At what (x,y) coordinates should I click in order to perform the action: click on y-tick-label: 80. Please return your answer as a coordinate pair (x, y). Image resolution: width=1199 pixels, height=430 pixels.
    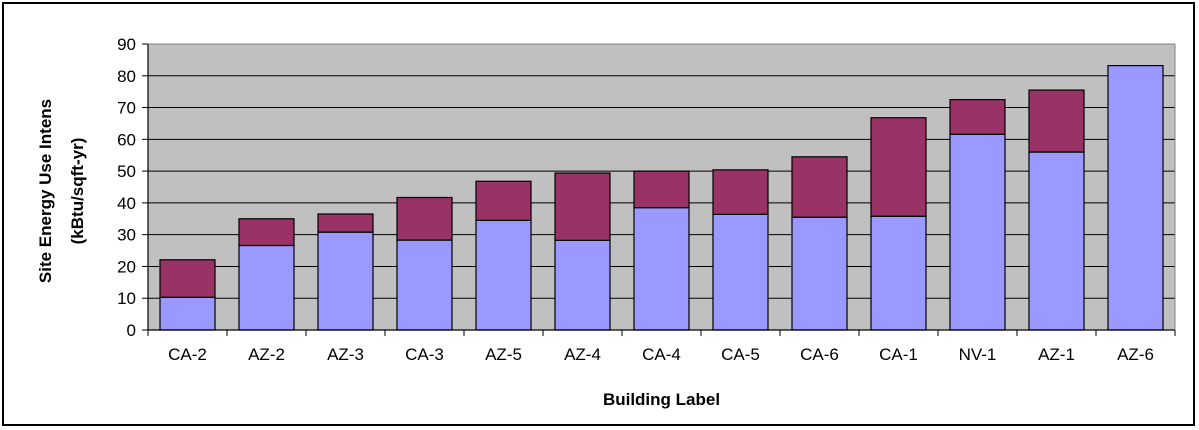
    Looking at the image, I should click on (126, 76).